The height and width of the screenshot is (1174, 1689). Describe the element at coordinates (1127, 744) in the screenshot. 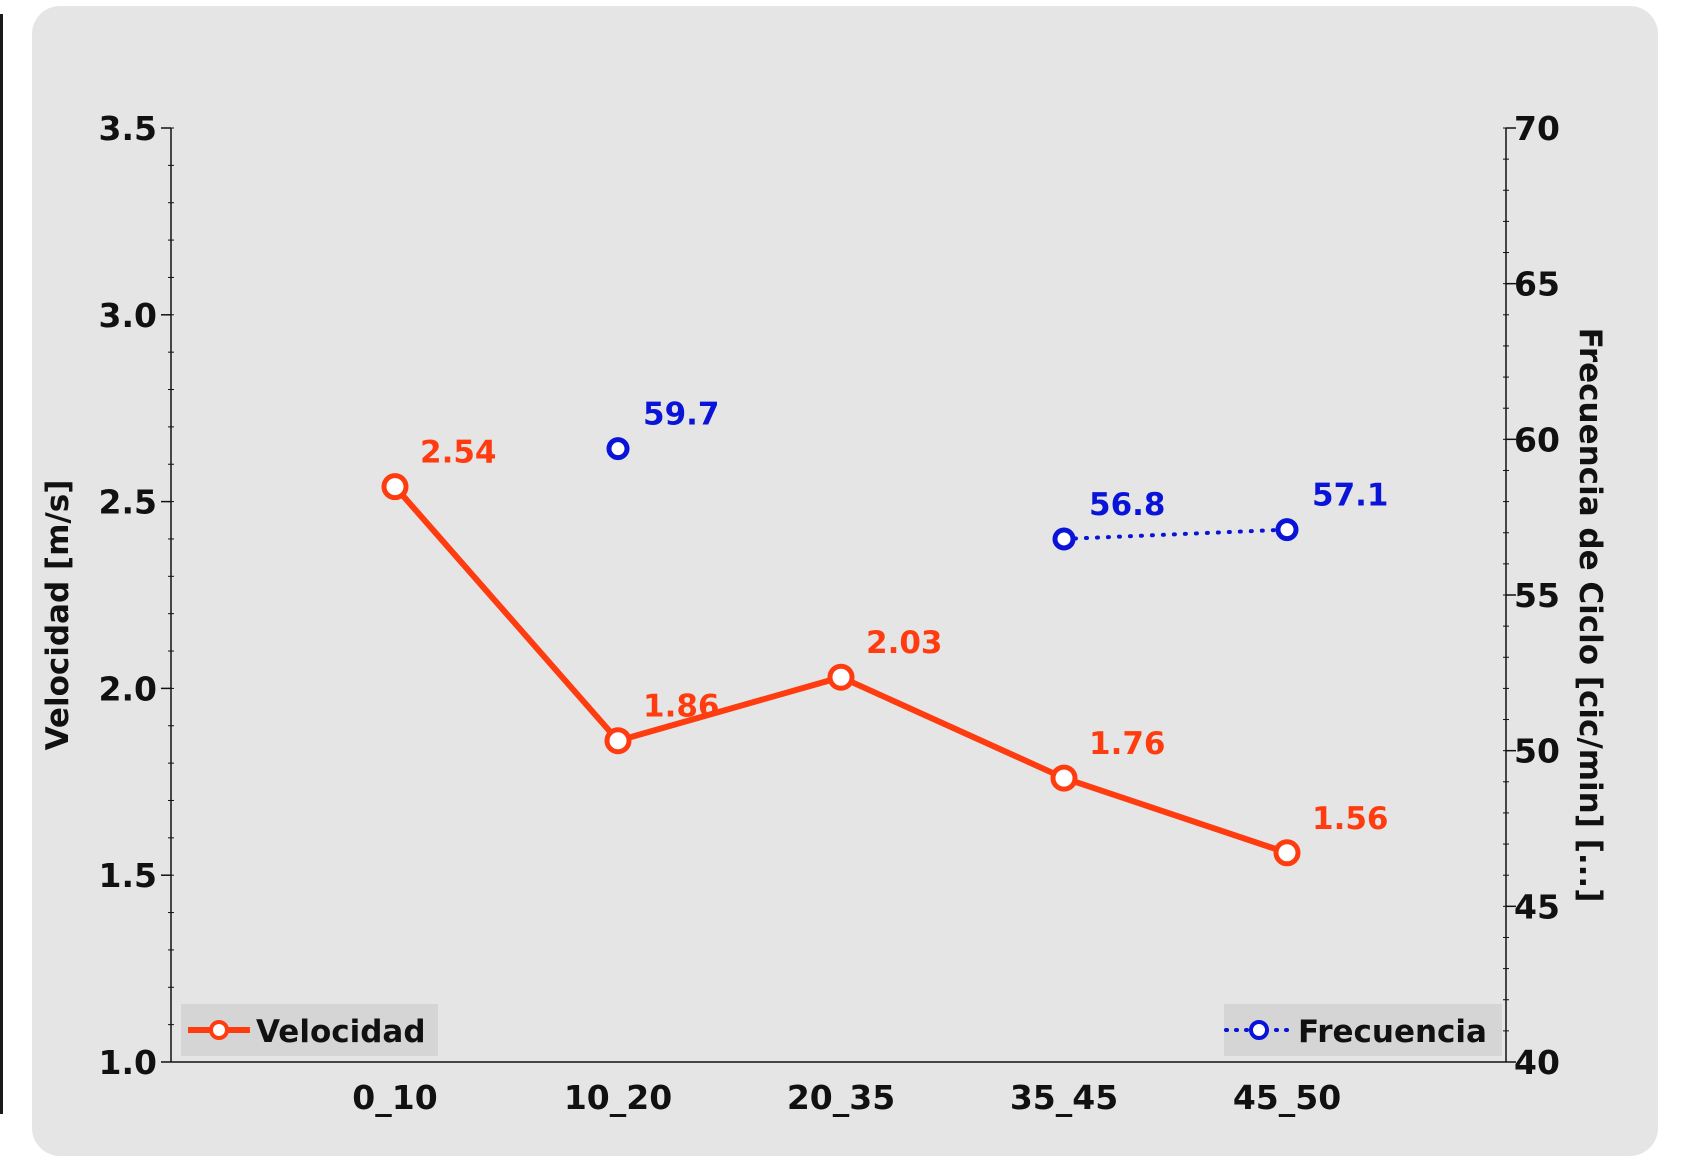

I see `data-label-velocidad: 1.76` at that location.